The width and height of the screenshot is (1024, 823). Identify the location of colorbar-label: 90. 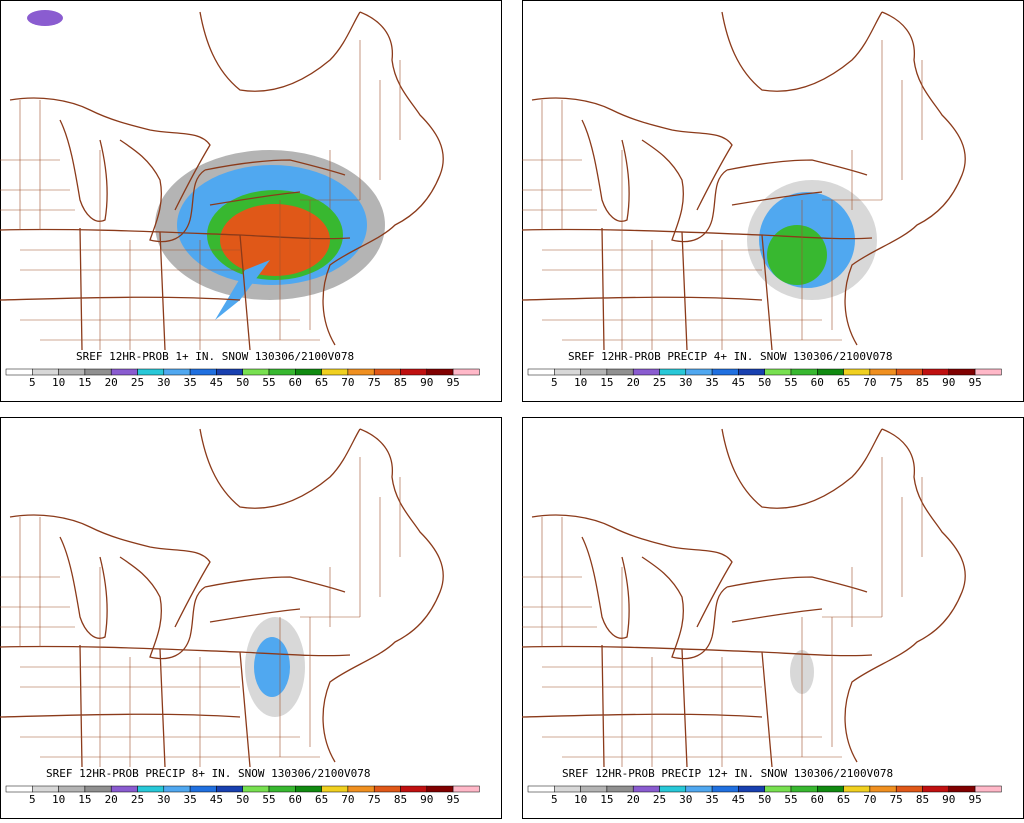
(426, 799).